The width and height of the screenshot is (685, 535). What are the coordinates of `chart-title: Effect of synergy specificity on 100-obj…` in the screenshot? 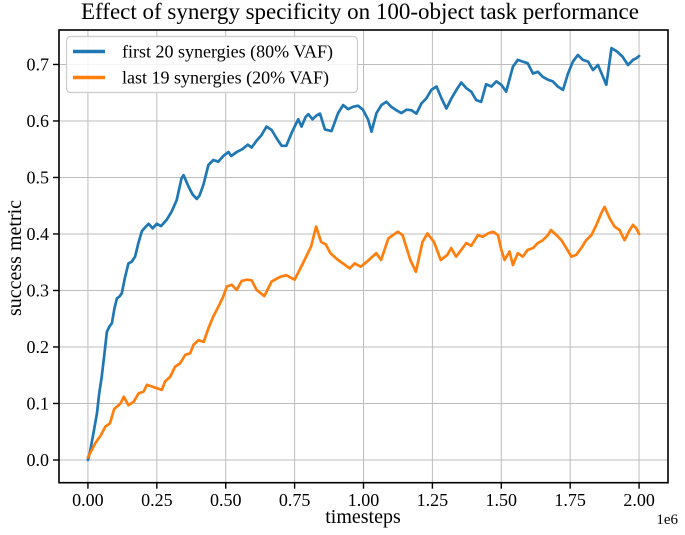 It's located at (360, 12).